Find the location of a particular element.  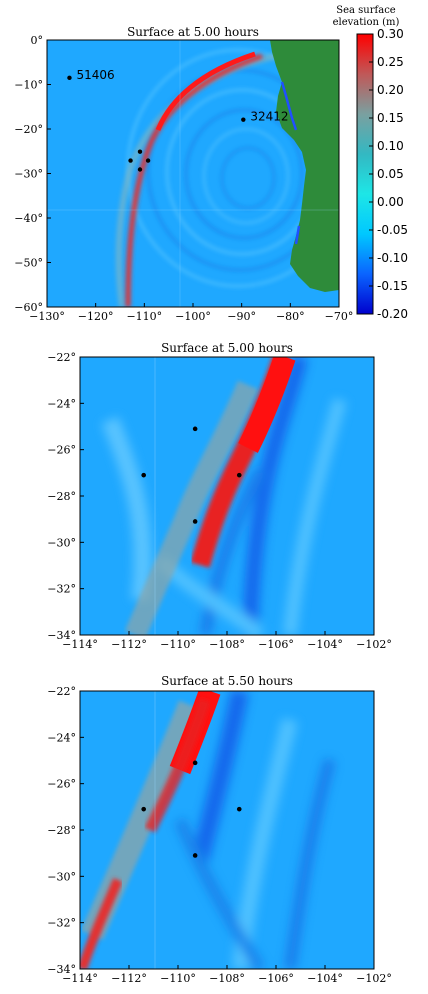

y-tick-label: −40° is located at coordinates (28, 218).